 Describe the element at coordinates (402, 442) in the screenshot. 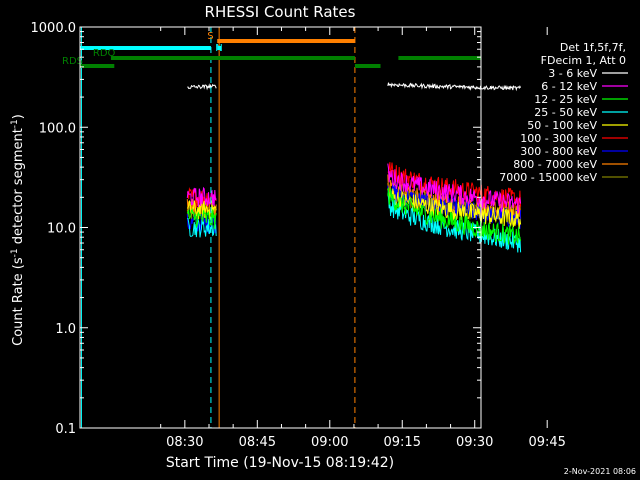

I see `x-tick-label: 09:15` at that location.